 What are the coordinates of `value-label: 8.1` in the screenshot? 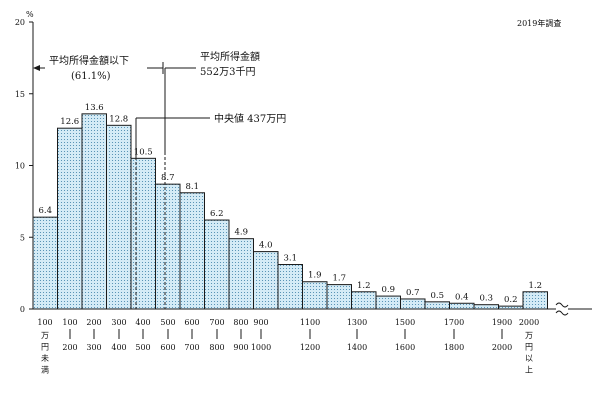 It's located at (192, 187).